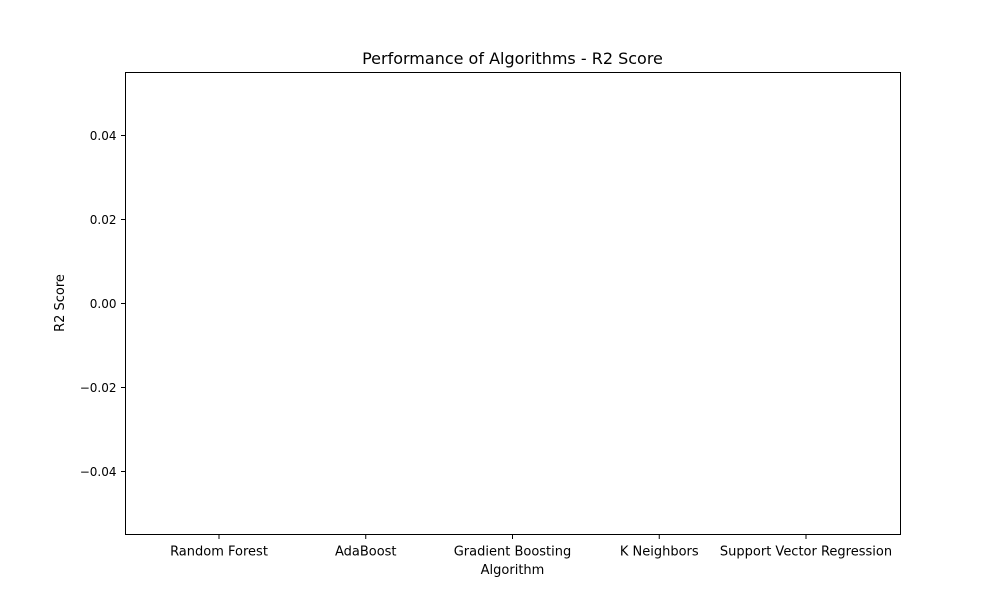 This screenshot has width=1000, height=600. What do you see at coordinates (659, 552) in the screenshot?
I see `x-tick-label: K Neighbors` at bounding box center [659, 552].